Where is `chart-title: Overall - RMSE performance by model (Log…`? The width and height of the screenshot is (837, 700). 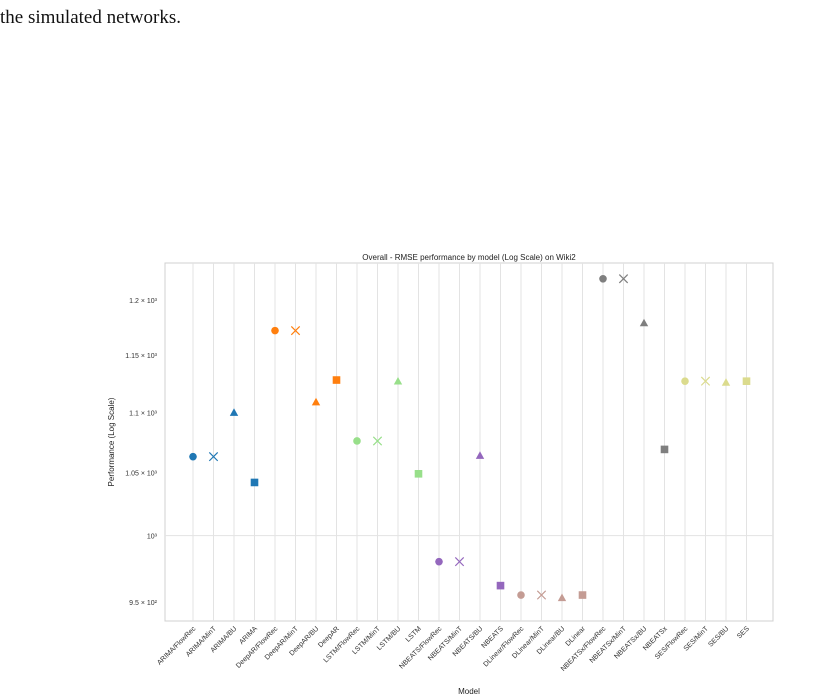 chart-title: Overall - RMSE performance by model (Log… is located at coordinates (469, 257).